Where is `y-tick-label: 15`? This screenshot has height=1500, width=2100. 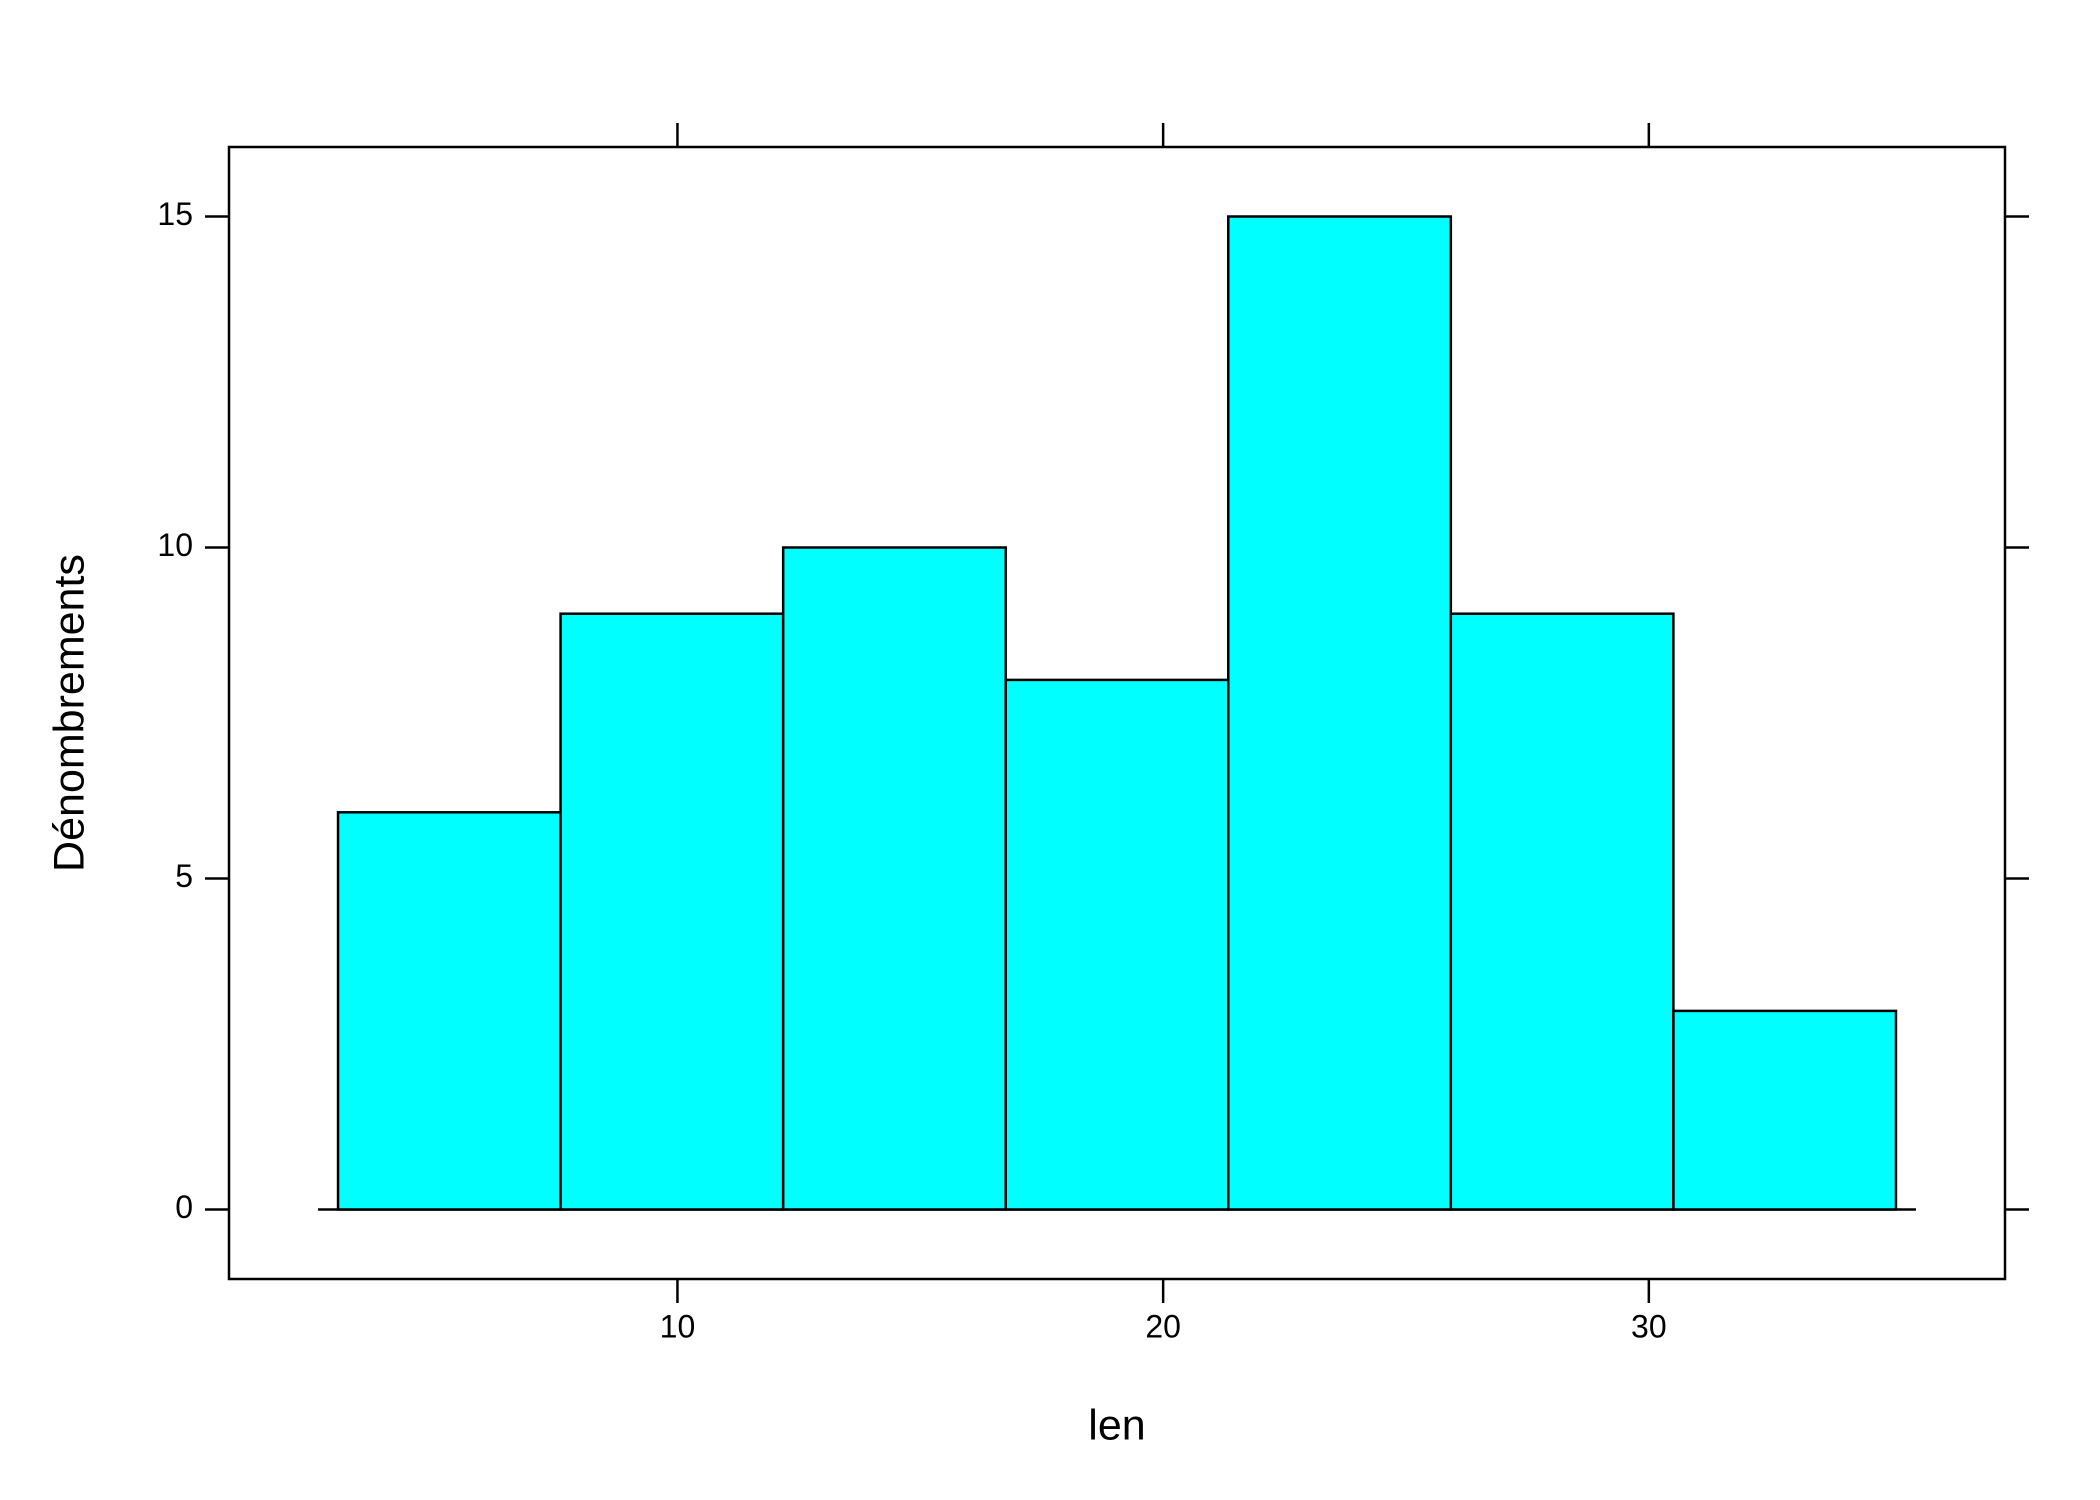
y-tick-label: 15 is located at coordinates (175, 214).